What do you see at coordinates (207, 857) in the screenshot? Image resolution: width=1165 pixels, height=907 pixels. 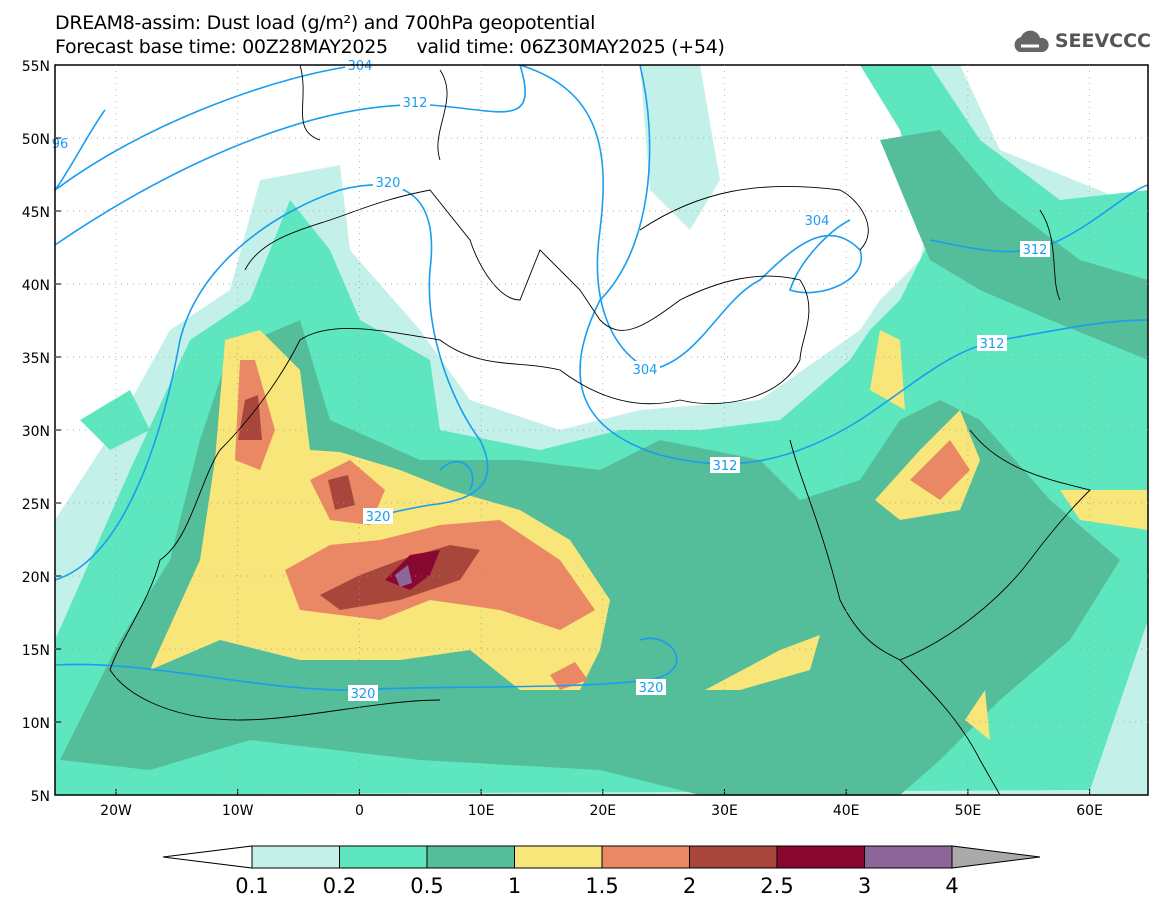 I see `colorbar-under-triangle` at bounding box center [207, 857].